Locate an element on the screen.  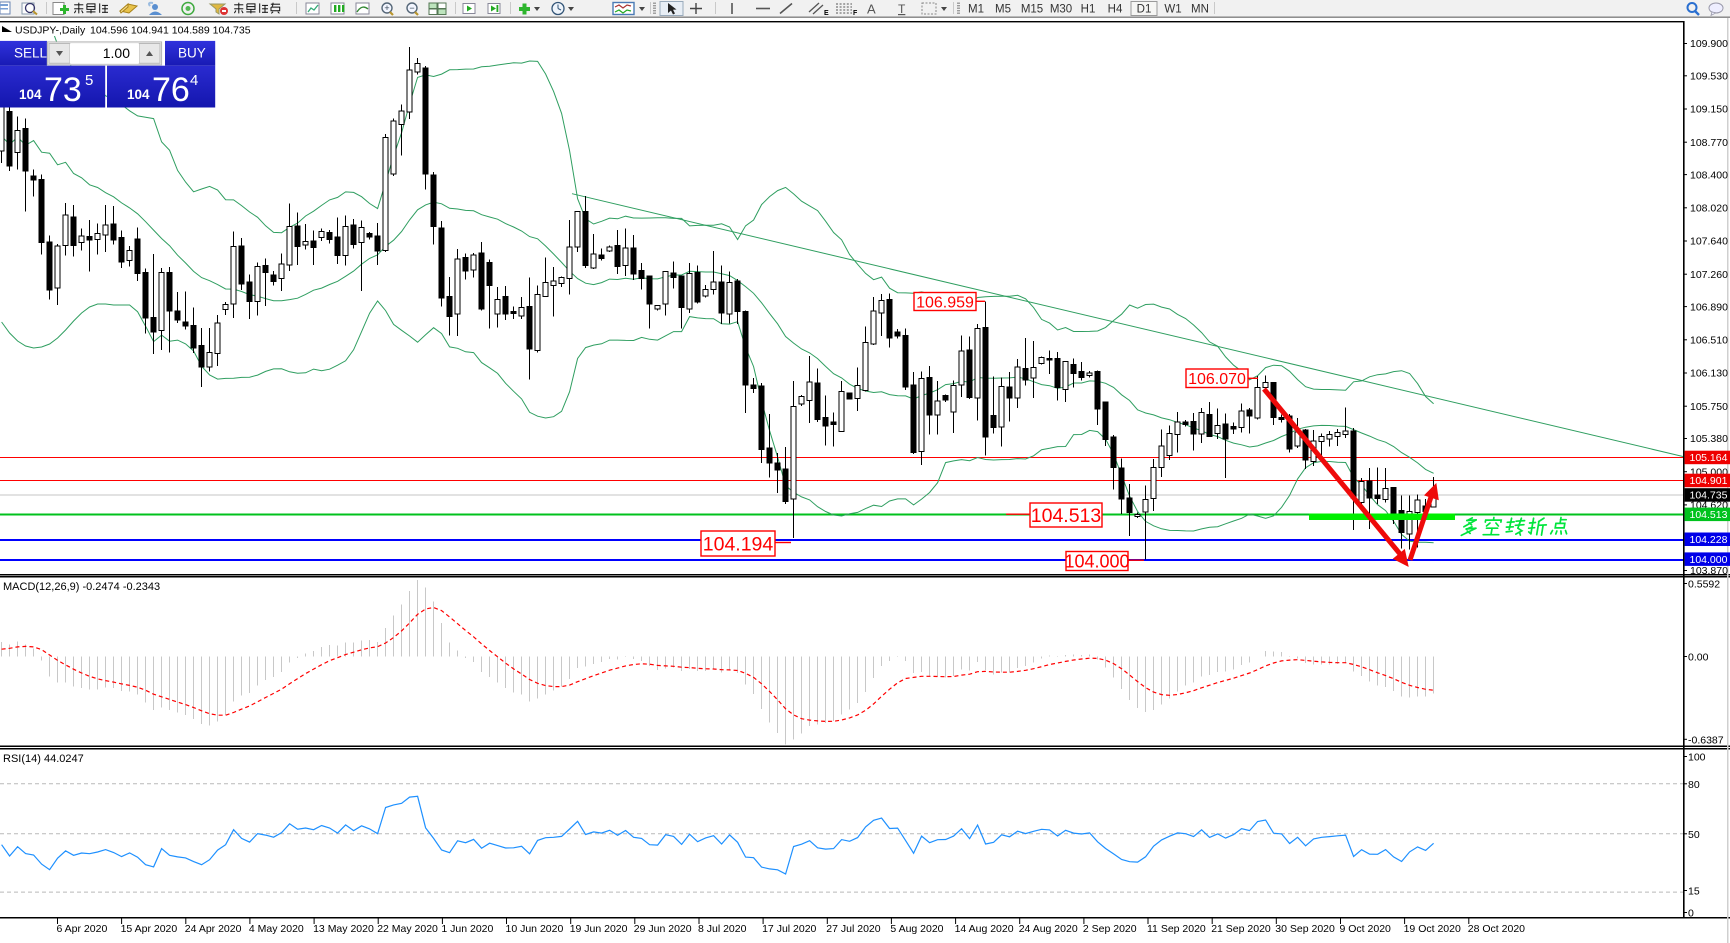
svg-text: 27 Jul 2020 is located at coordinates (853, 929).